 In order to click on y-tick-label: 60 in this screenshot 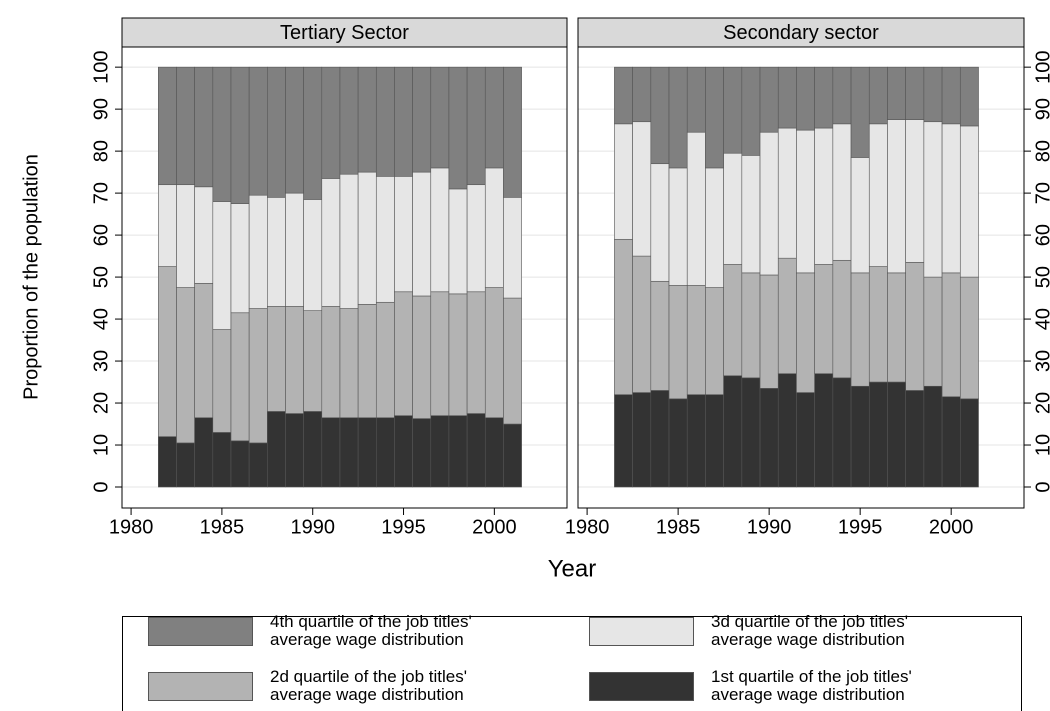, I will do `click(101, 235)`.